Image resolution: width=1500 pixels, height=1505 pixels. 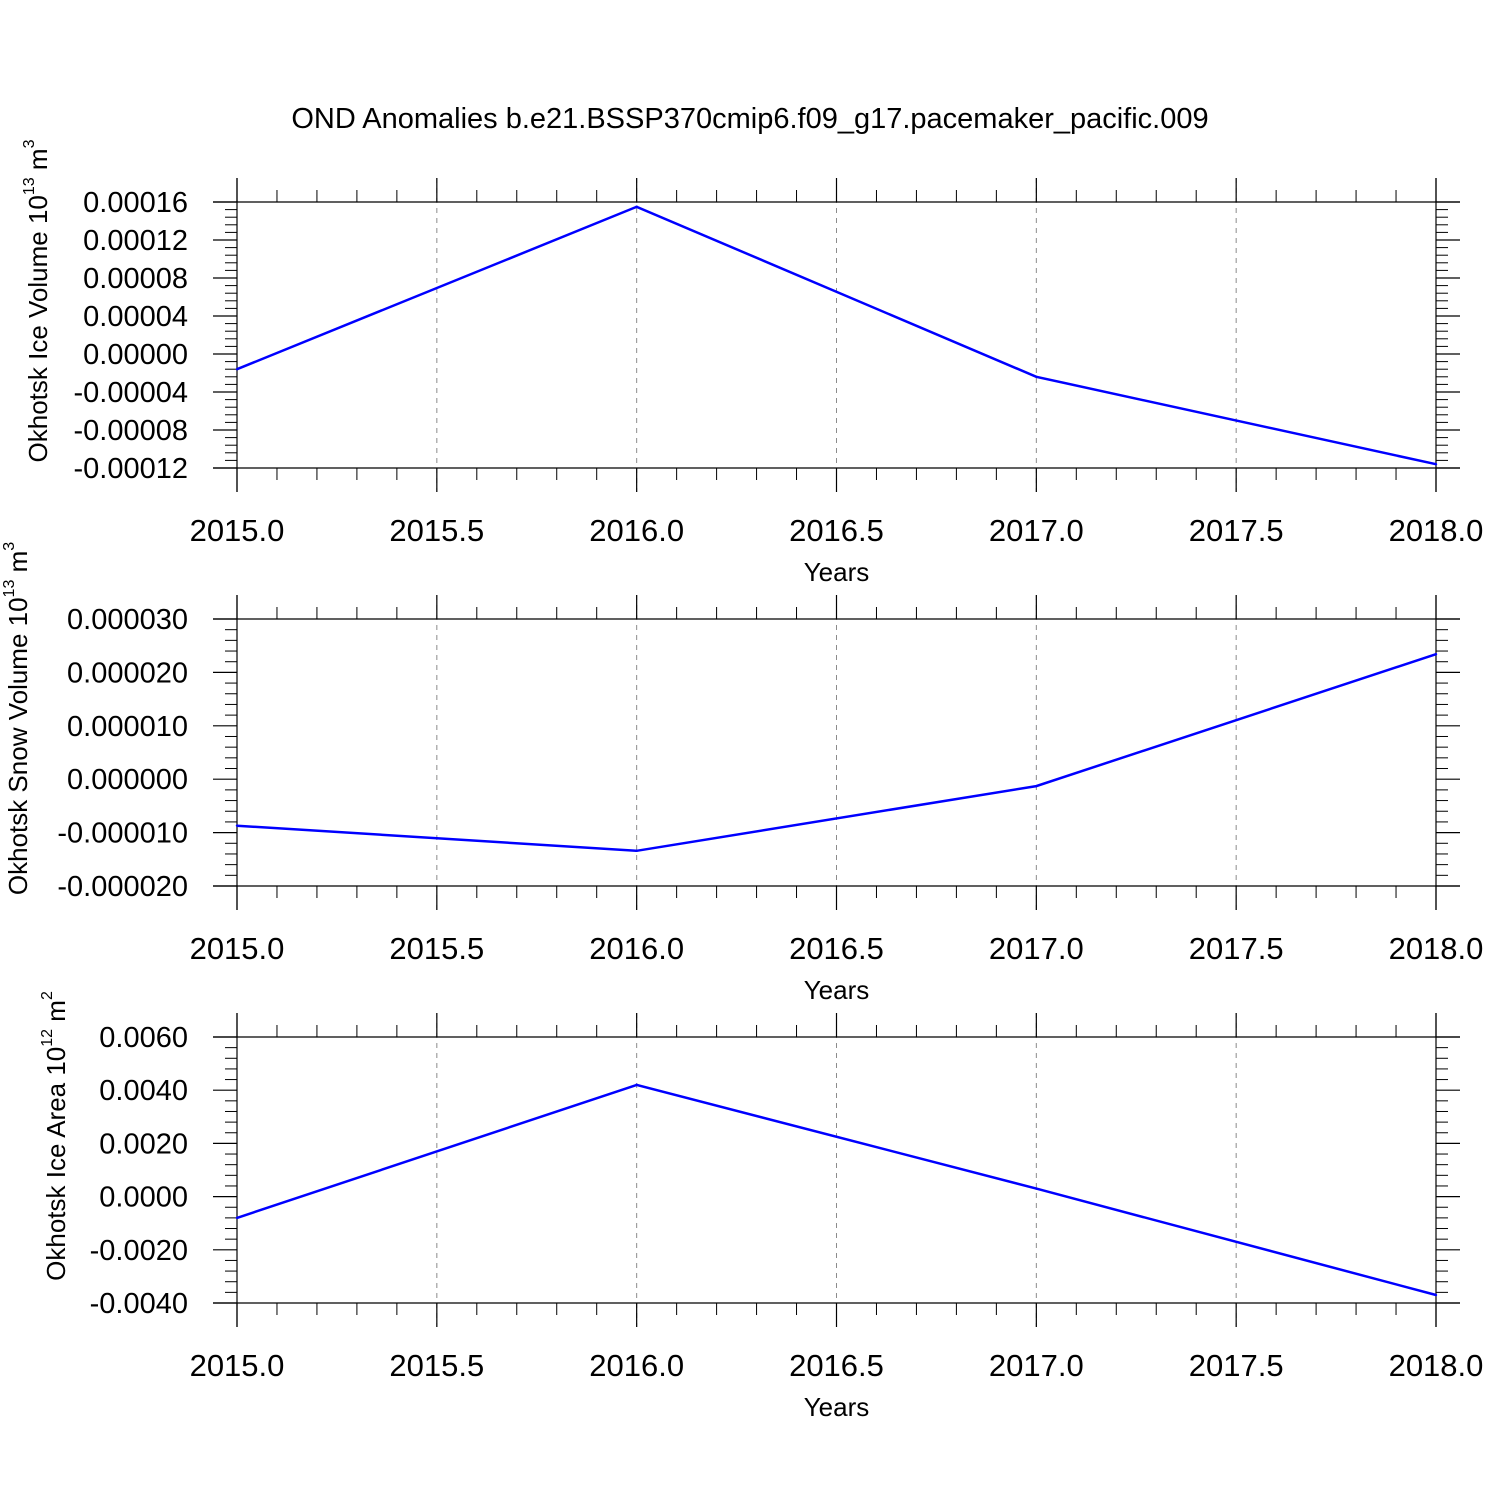 What do you see at coordinates (127, 673) in the screenshot?
I see `ytick-label: 0.000020` at bounding box center [127, 673].